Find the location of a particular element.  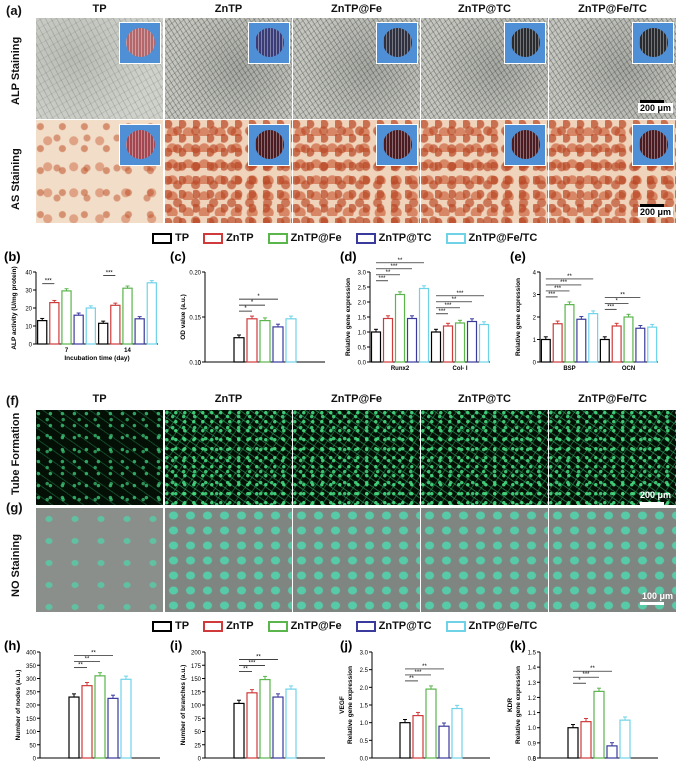

y-tick-label: 100 is located at coordinates (31, 733).